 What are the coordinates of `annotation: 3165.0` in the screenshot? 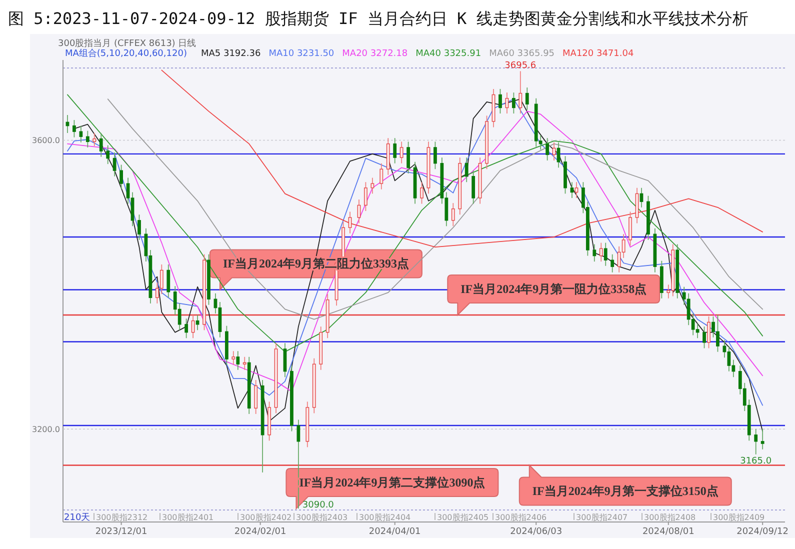 It's located at (756, 461).